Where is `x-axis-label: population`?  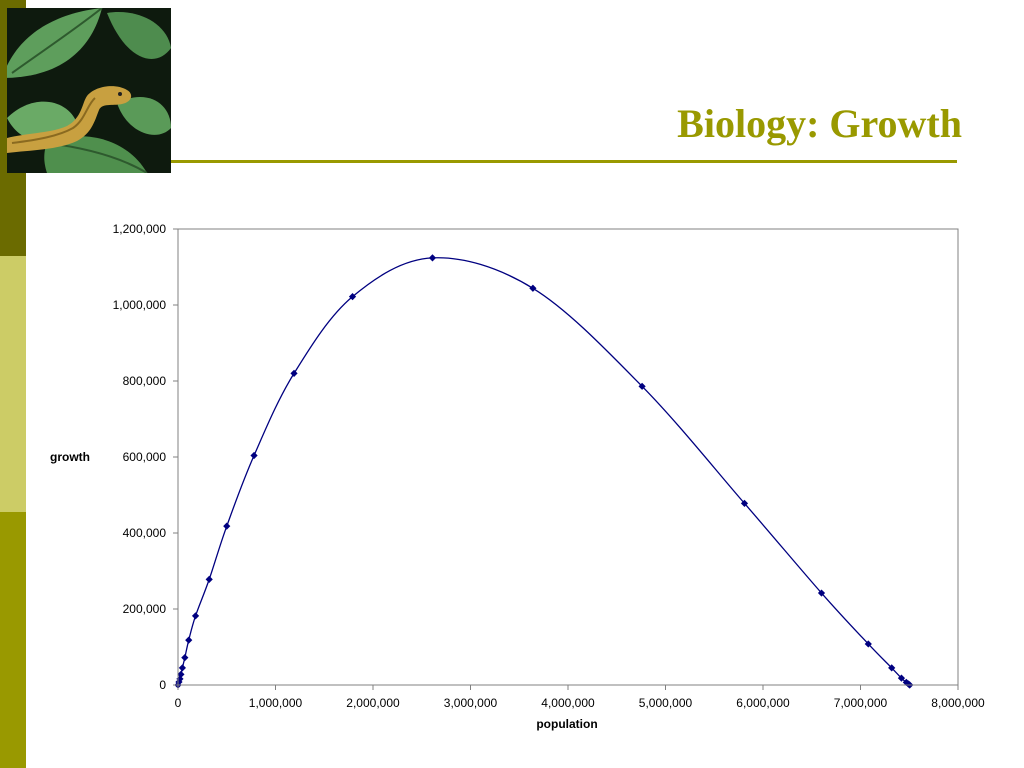 x-axis-label: population is located at coordinates (566, 724).